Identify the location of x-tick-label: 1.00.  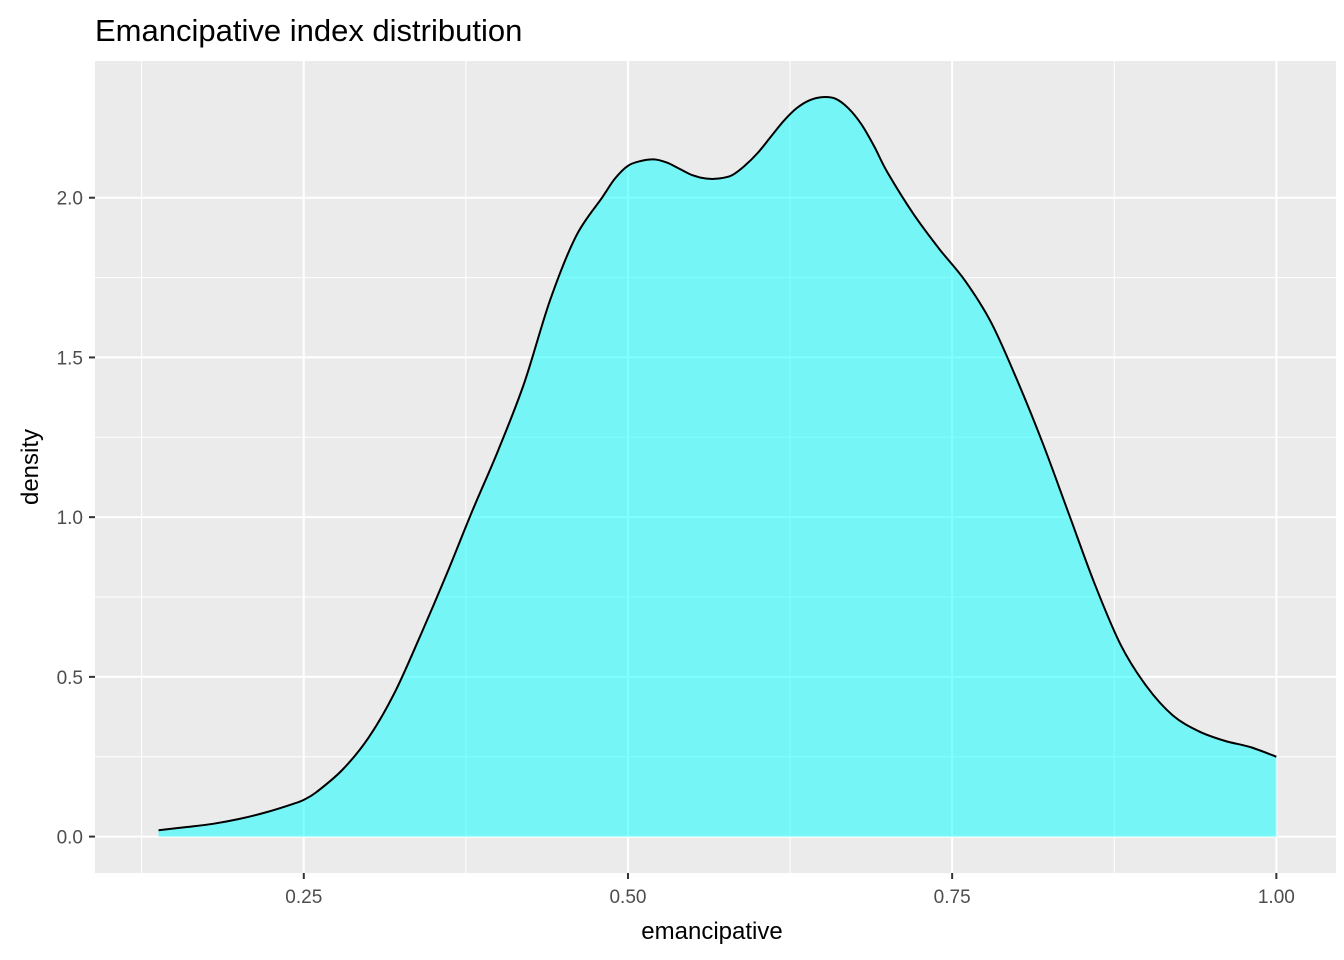
(1276, 897).